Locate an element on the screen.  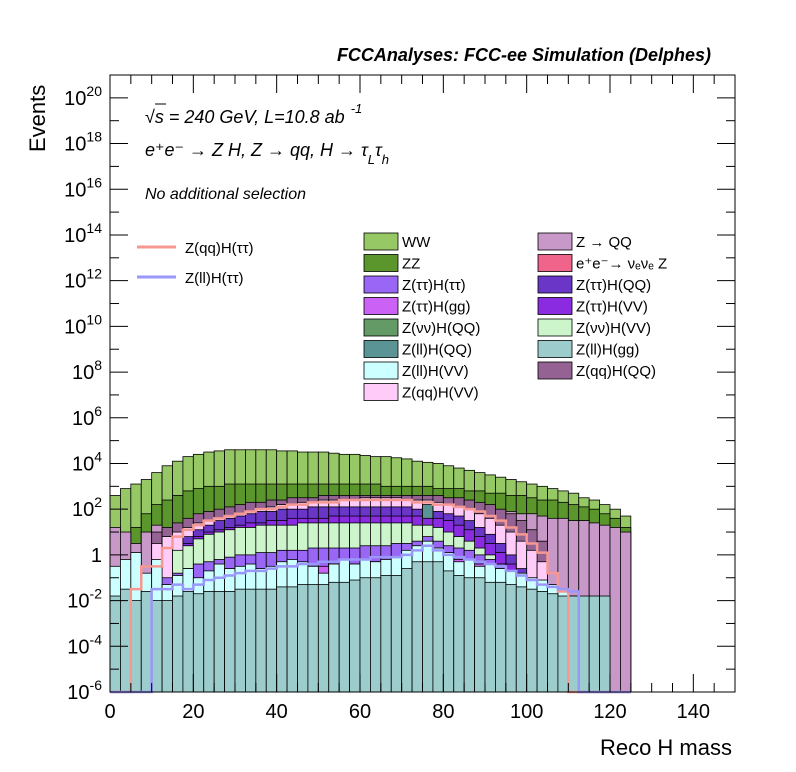
legend-entry-signal: Z(ll)H(ττ) is located at coordinates (190, 278).